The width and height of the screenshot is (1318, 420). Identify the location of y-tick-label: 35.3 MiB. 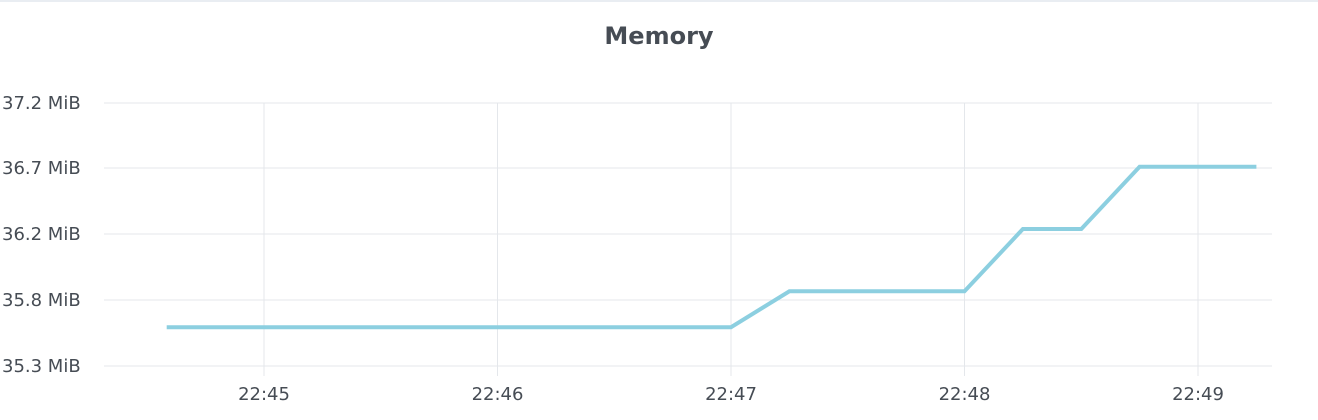
(41, 366).